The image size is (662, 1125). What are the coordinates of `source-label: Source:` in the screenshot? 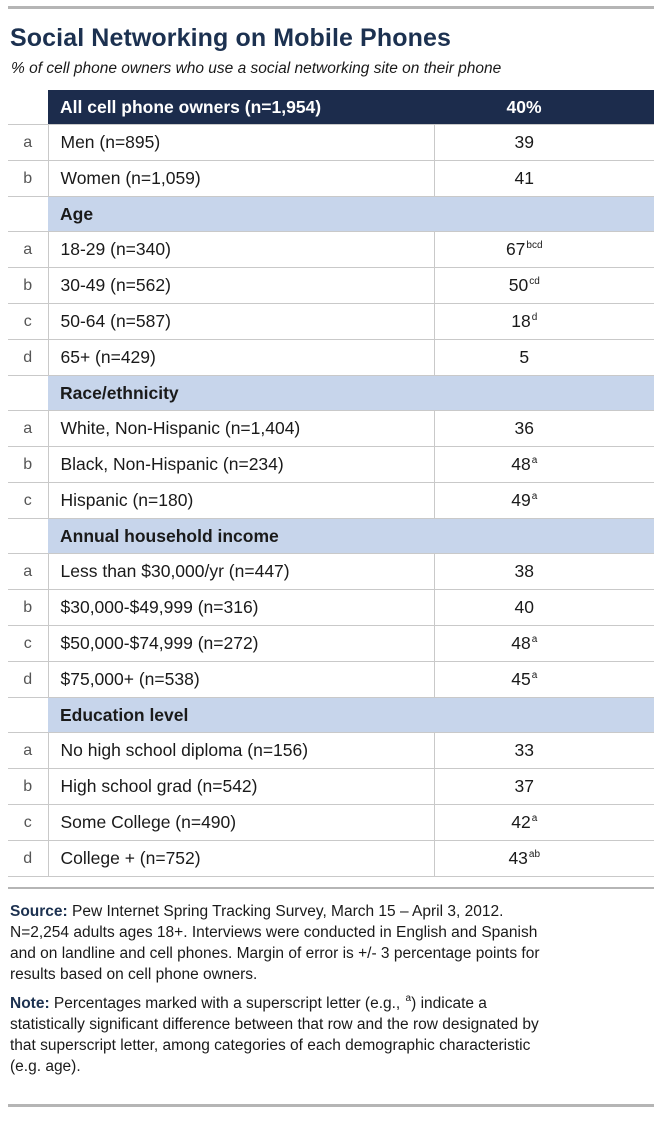 It's located at (39, 911).